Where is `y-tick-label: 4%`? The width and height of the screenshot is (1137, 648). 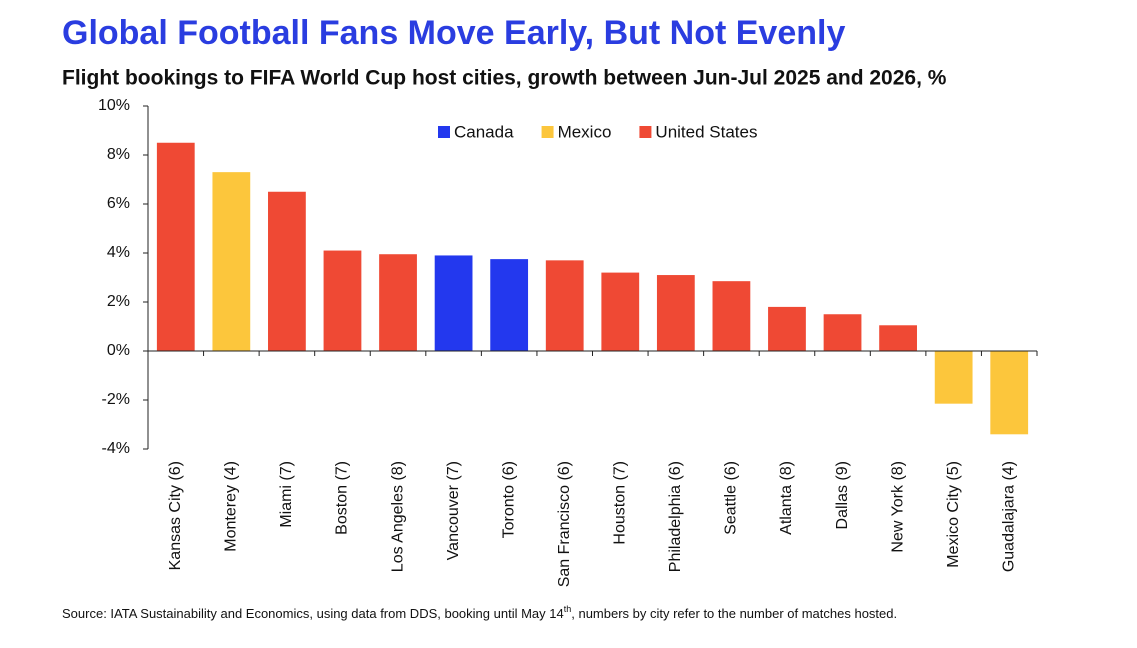
y-tick-label: 4% is located at coordinates (118, 252).